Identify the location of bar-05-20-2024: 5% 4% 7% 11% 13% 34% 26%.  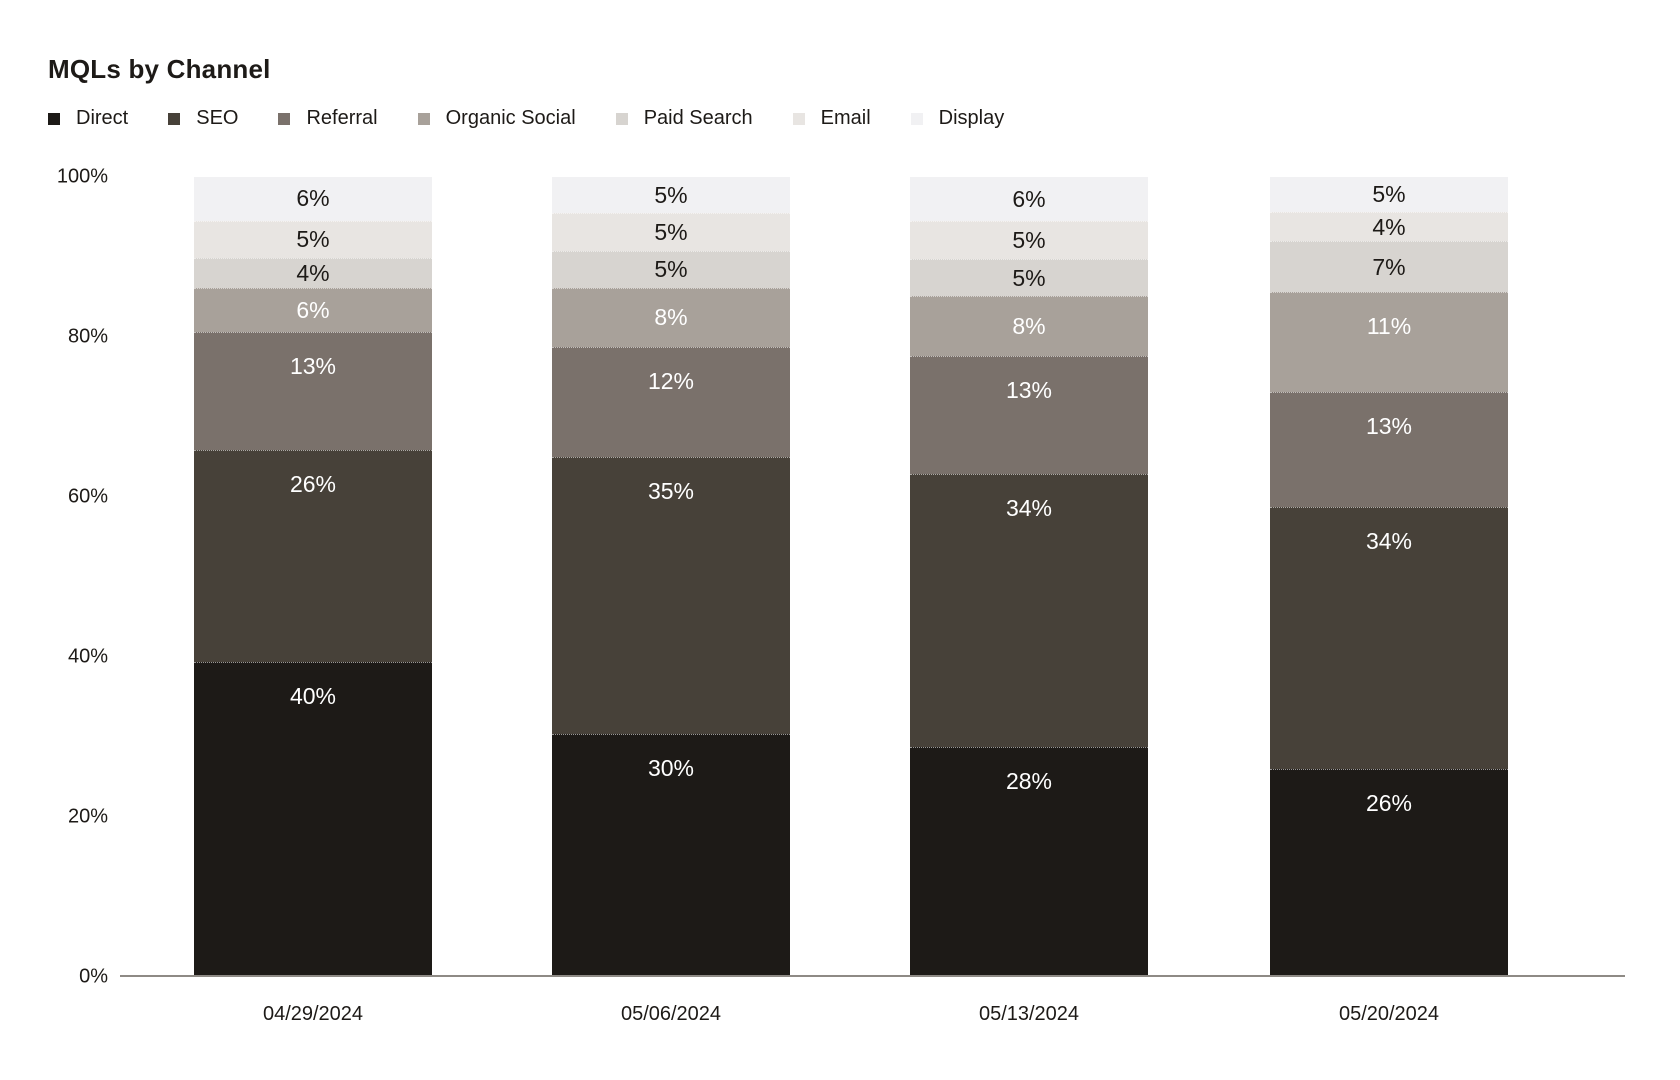
(1389, 576).